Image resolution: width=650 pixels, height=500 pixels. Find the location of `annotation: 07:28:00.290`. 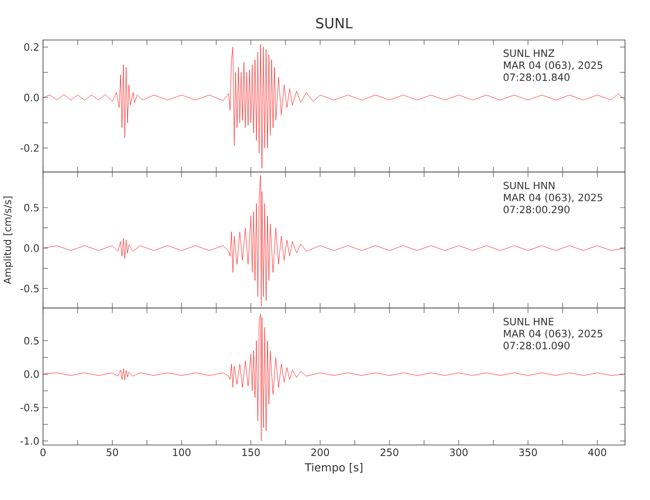

annotation: 07:28:00.290 is located at coordinates (537, 210).